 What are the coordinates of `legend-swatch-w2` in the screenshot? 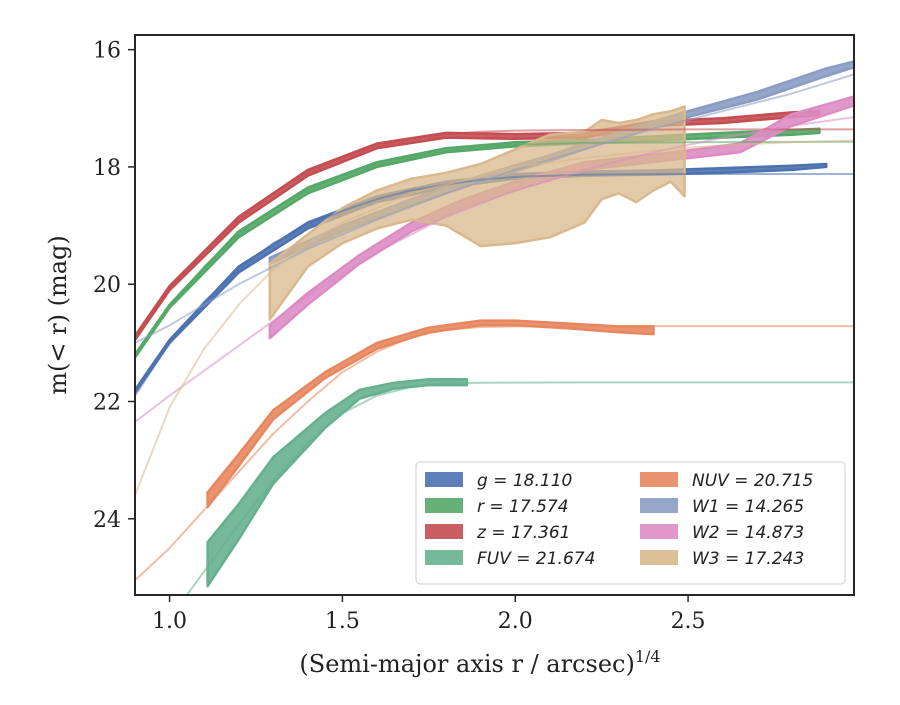 It's located at (659, 531).